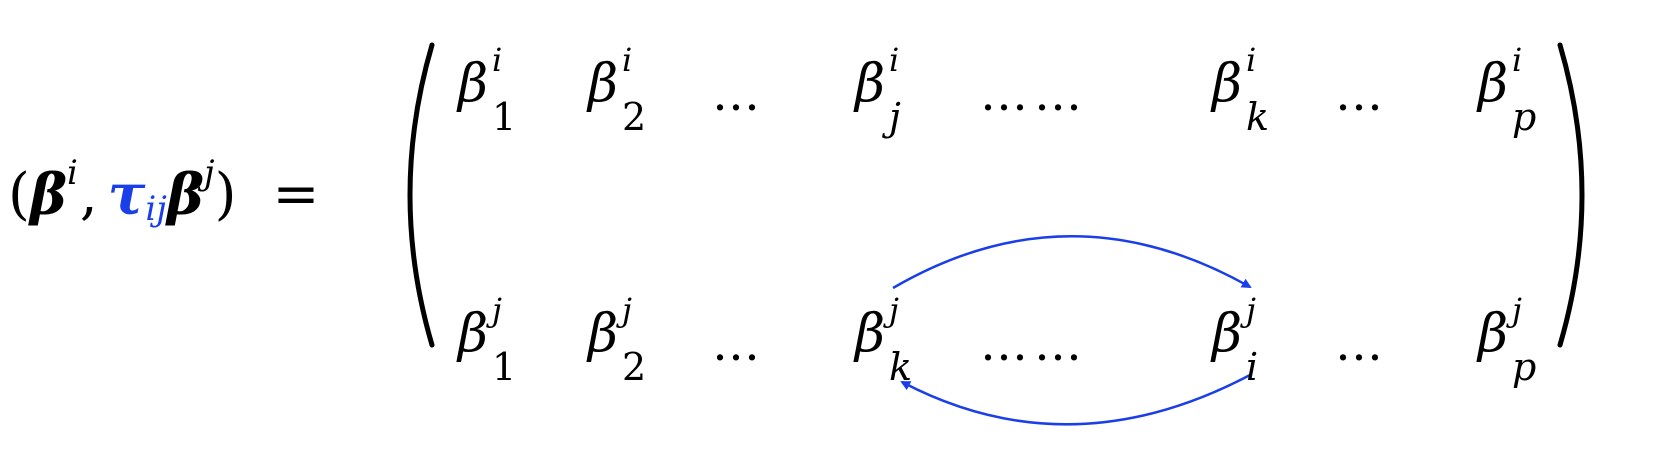 The height and width of the screenshot is (450, 1657). Describe the element at coordinates (296, 194) in the screenshot. I see `equals-sign: =` at that location.